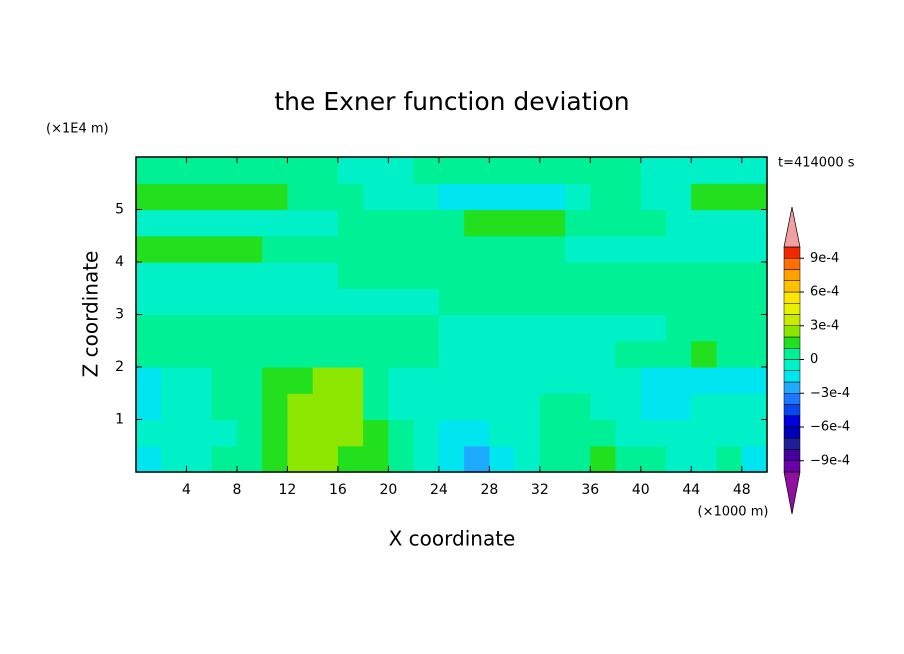 The width and height of the screenshot is (904, 654). Describe the element at coordinates (830, 393) in the screenshot. I see `colorbar-tick-label: −3e-4` at that location.